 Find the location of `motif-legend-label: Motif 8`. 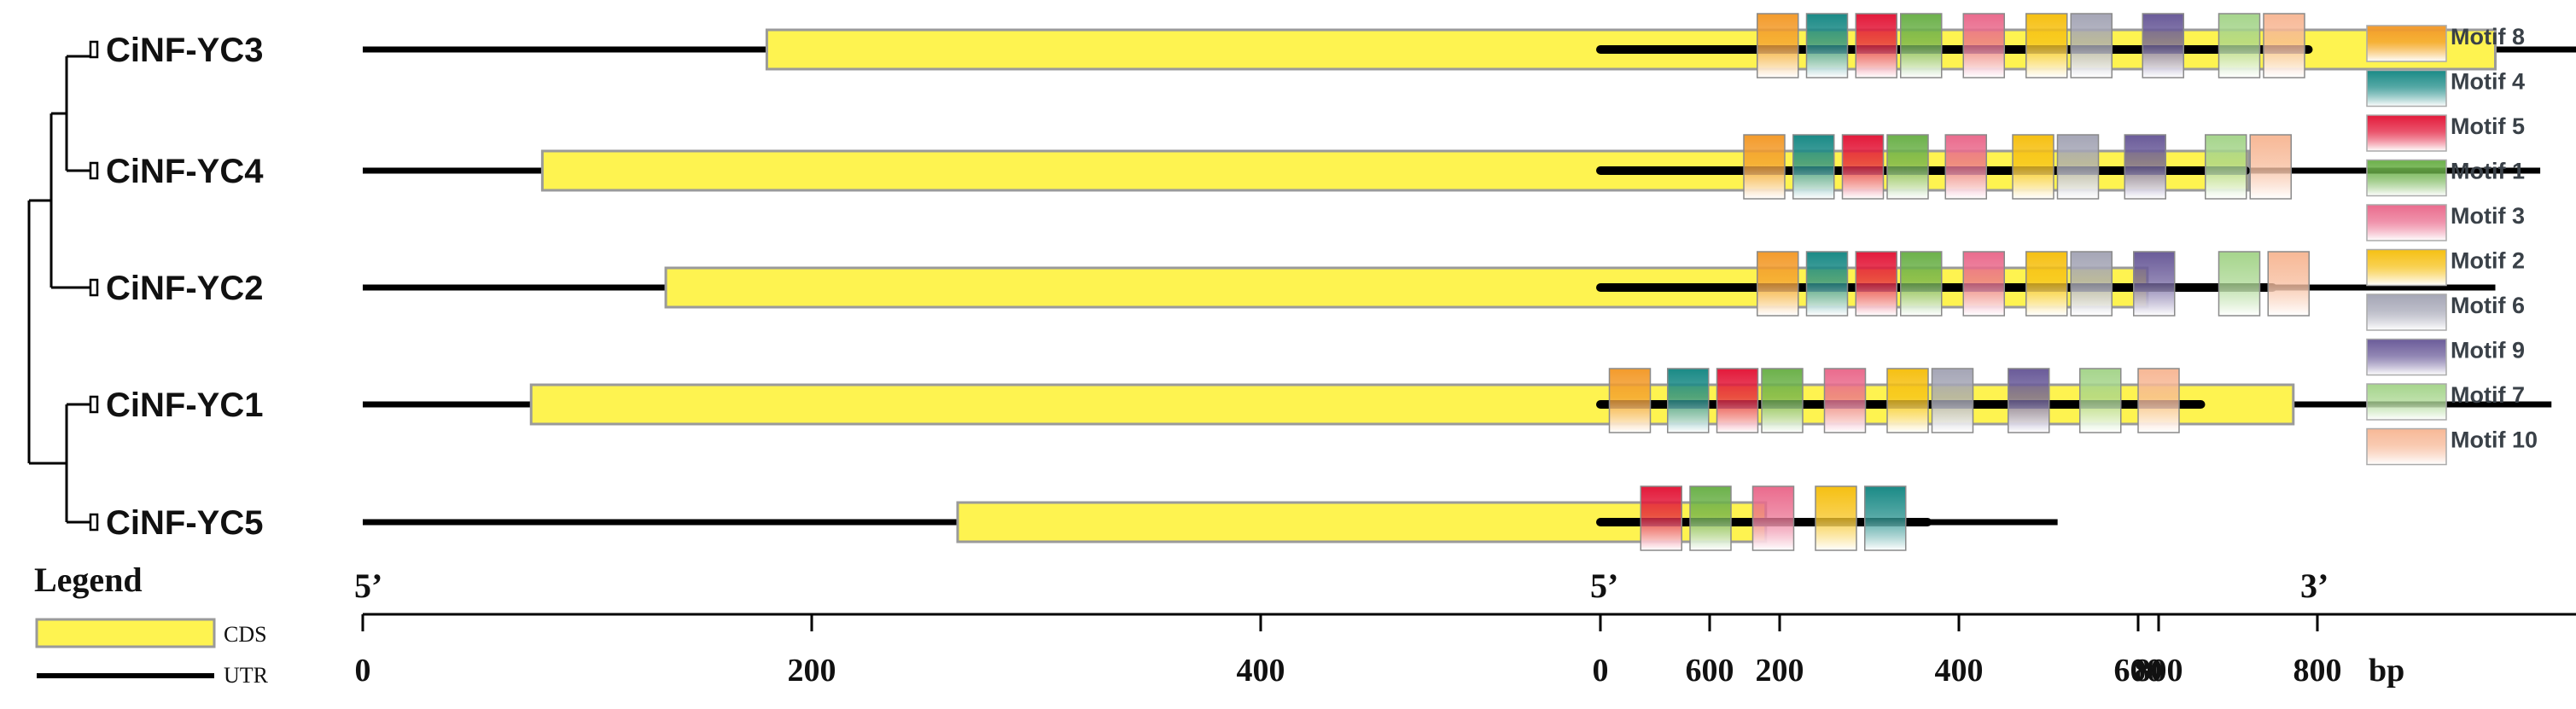

motif-legend-label: Motif 8 is located at coordinates (2488, 36).